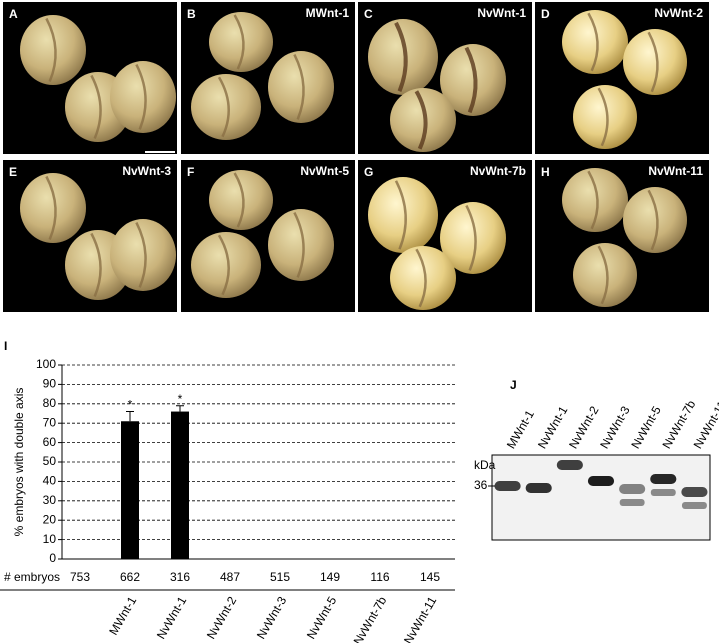 The image size is (719, 643). Describe the element at coordinates (545, 14) in the screenshot. I see `panel-label: D` at that location.